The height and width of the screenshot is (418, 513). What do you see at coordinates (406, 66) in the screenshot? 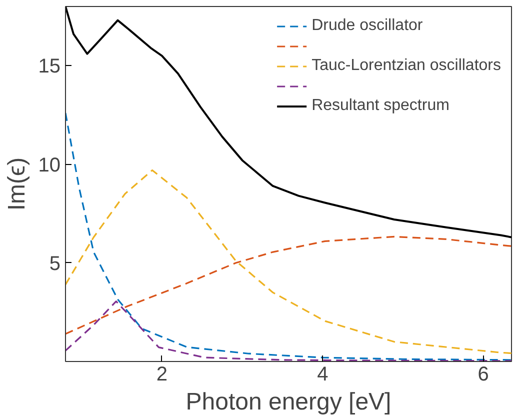
I see `legend-label: Tauc-Lorentzian oscillators` at bounding box center [406, 66].